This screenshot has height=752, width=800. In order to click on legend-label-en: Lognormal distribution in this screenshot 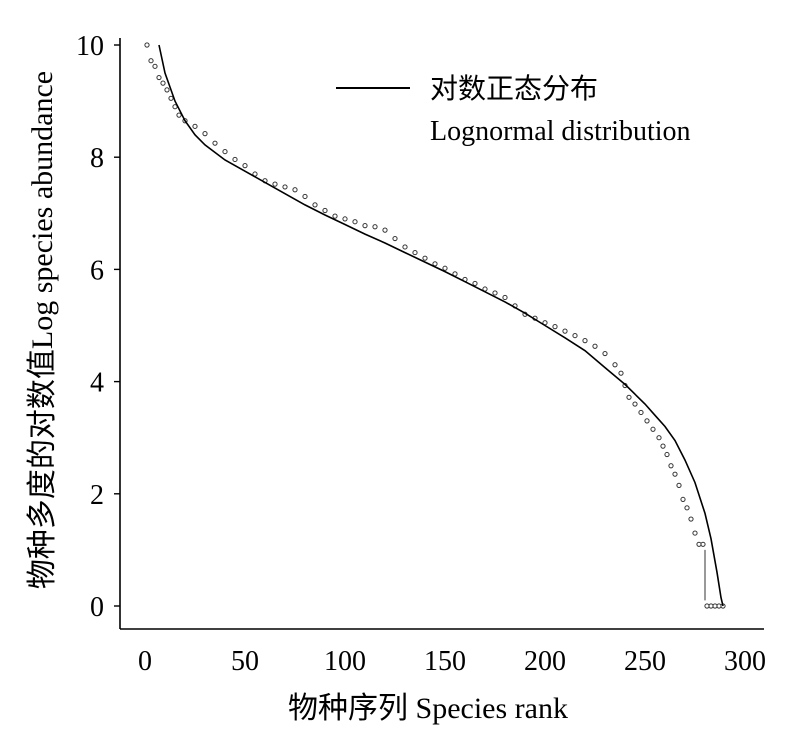, I will do `click(560, 131)`.